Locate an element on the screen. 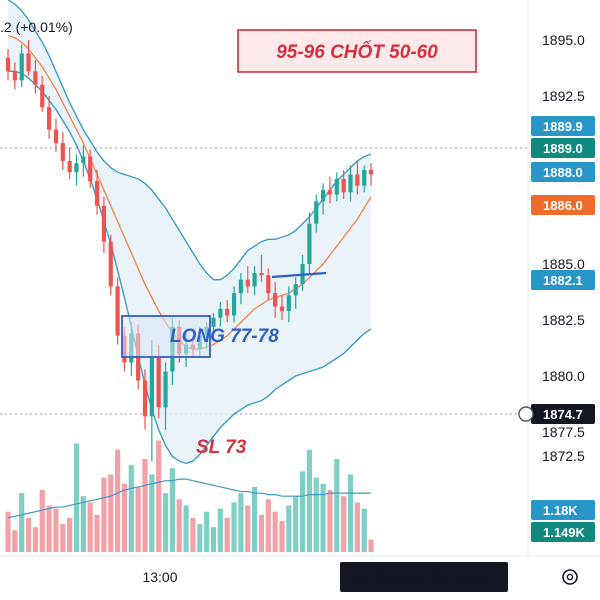 Image resolution: width=600 pixels, height=600 pixels. target-annotation-box is located at coordinates (357, 51).